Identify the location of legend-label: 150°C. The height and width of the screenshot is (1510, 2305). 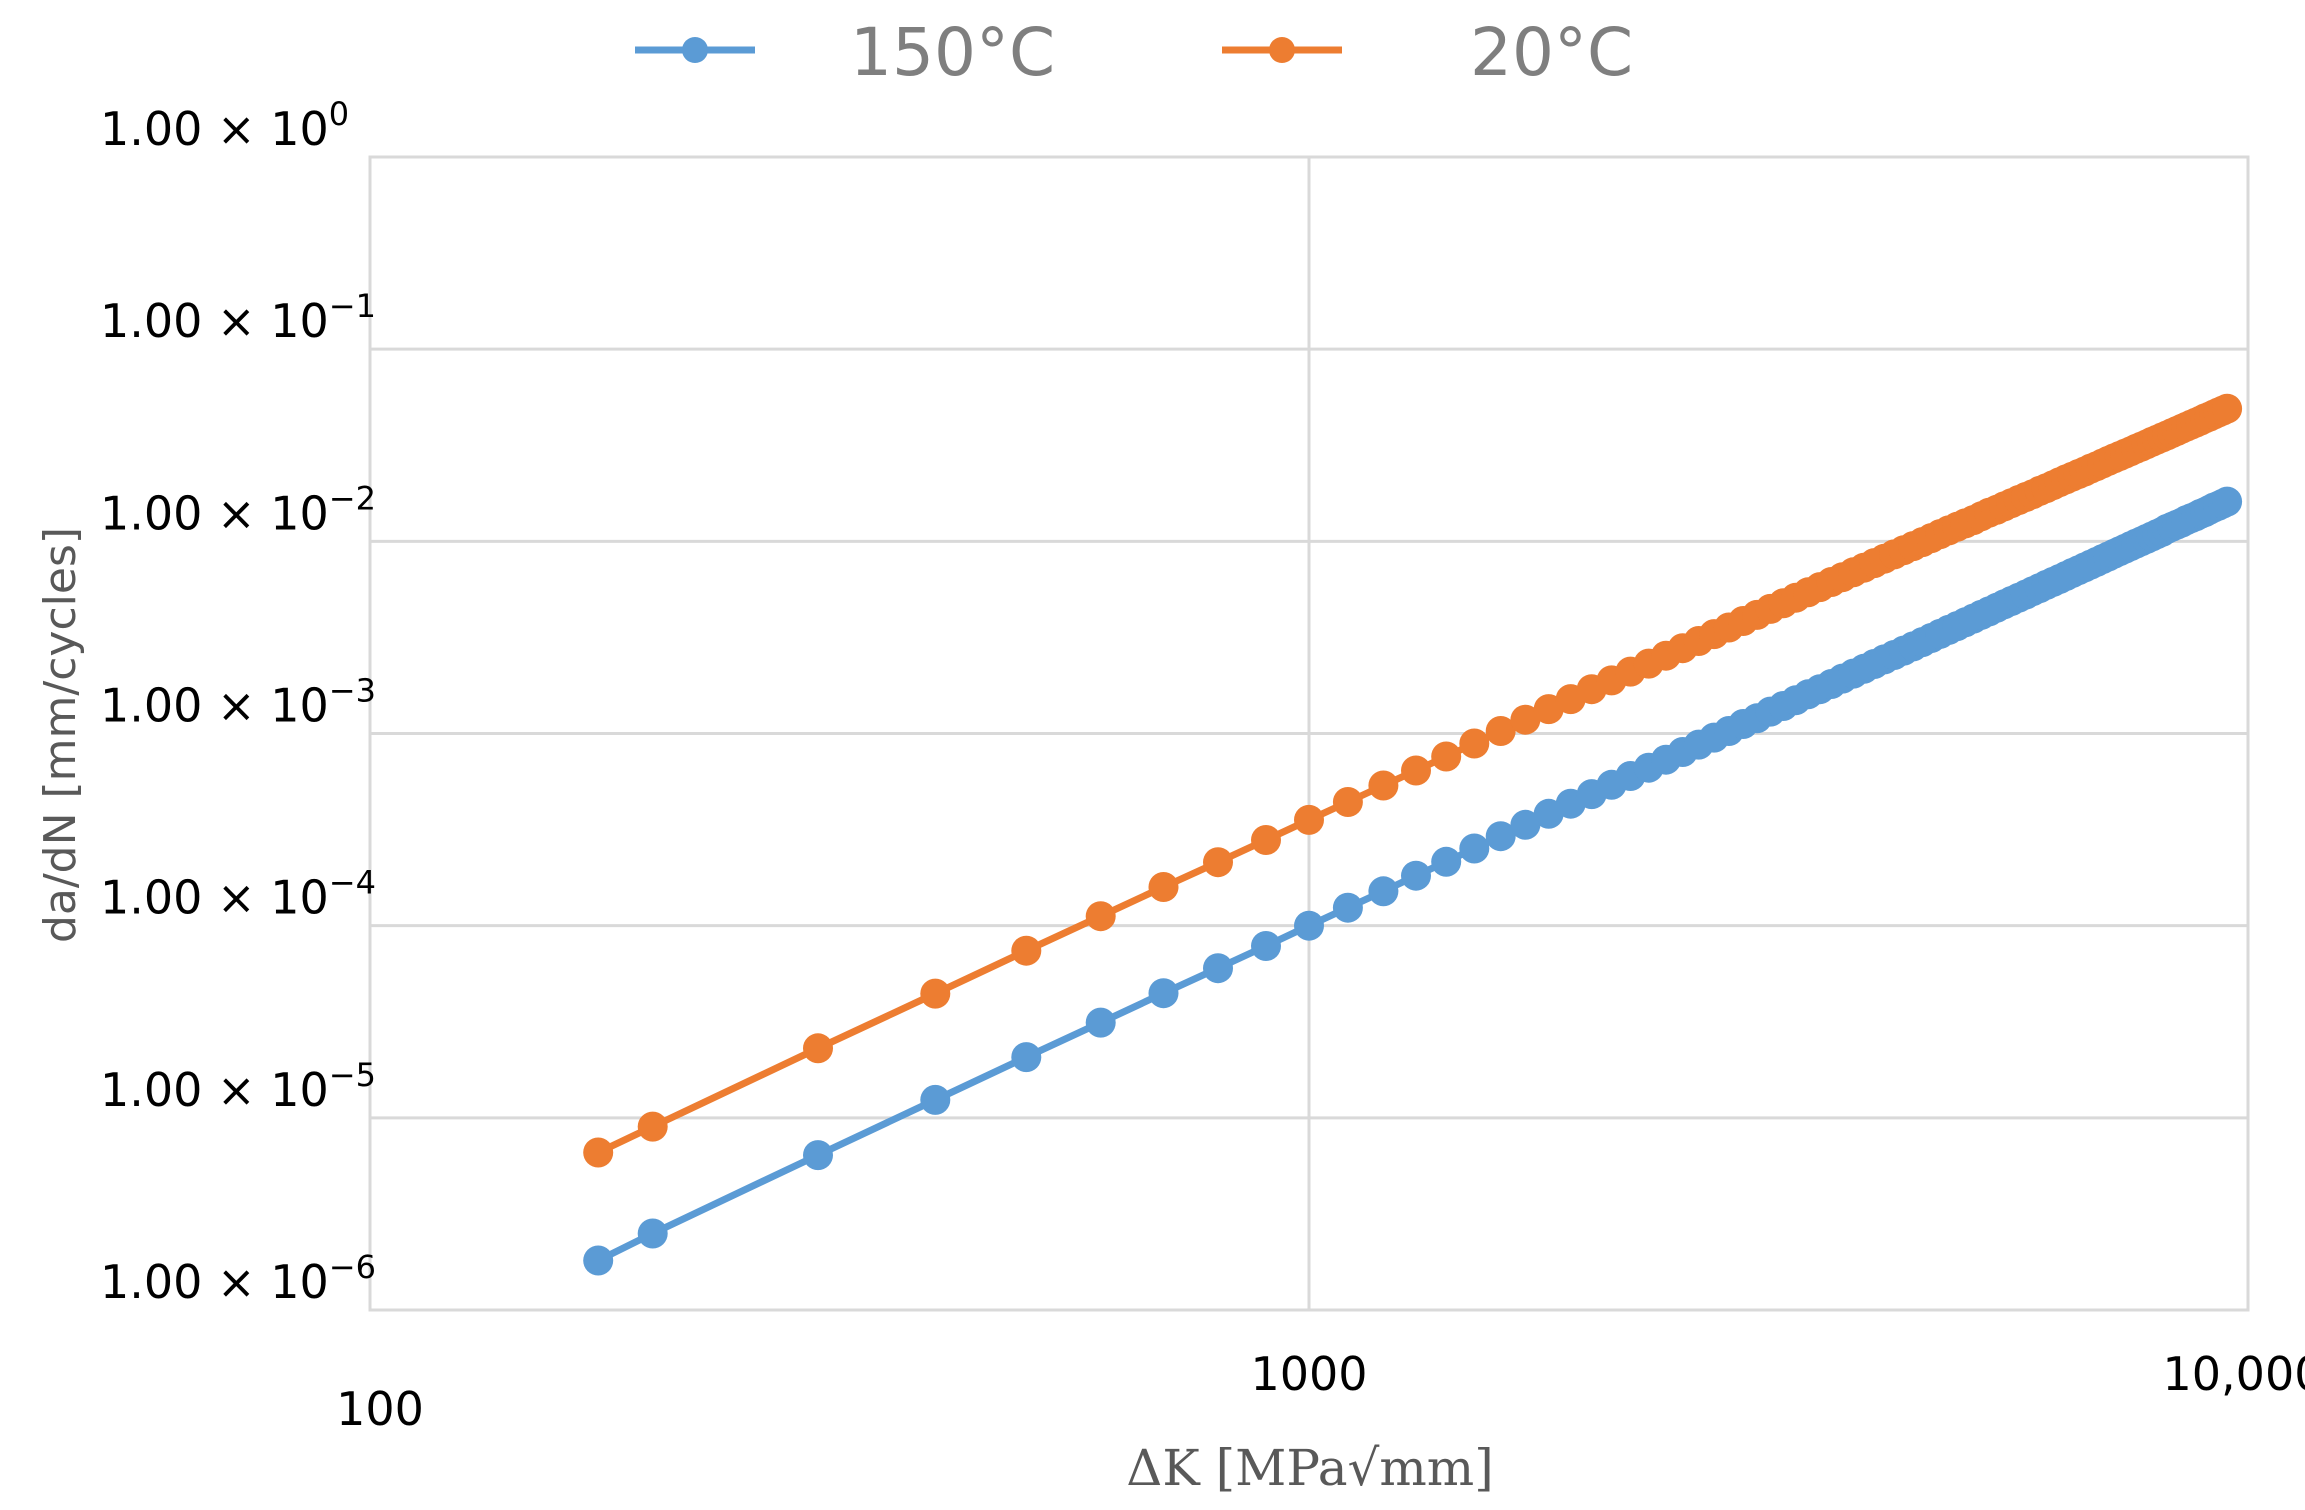
(952, 52).